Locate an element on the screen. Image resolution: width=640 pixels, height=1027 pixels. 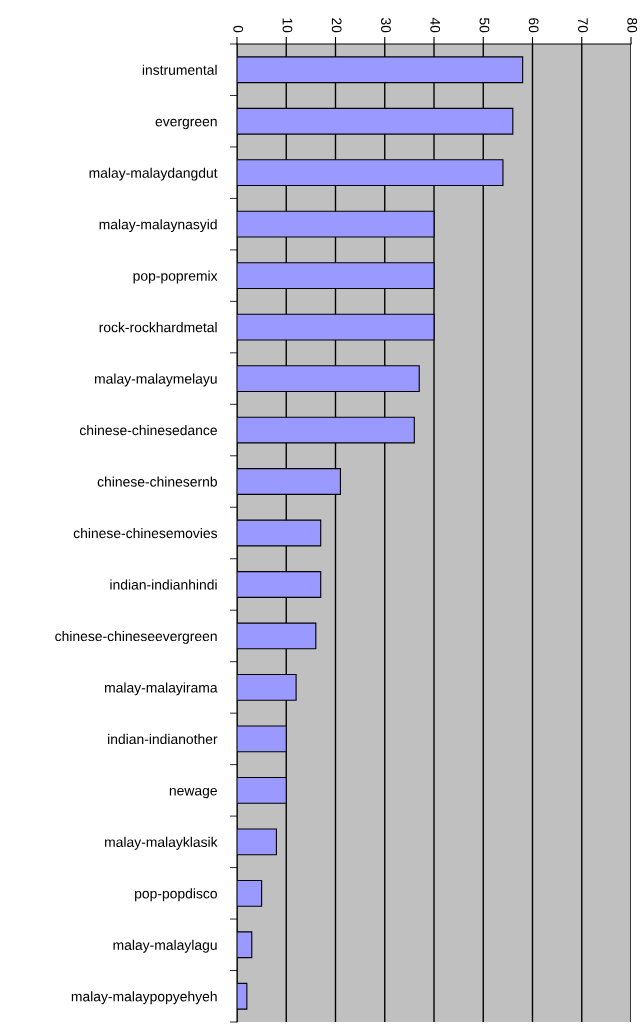
x-tick-label: 10 is located at coordinates (287, 25).